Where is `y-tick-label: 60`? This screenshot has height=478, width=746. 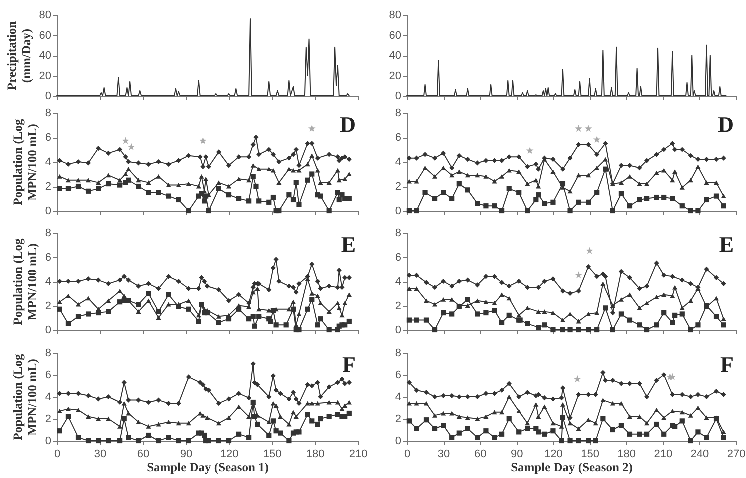 y-tick-label: 60 is located at coordinates (395, 36).